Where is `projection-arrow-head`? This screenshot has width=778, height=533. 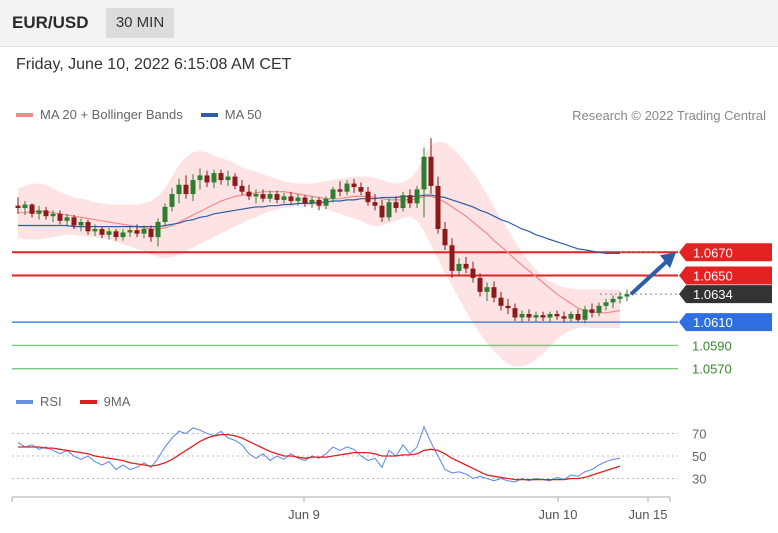
projection-arrow-head is located at coordinates (668, 260).